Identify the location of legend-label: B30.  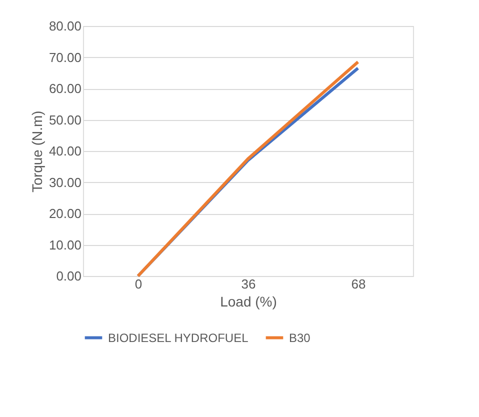
(300, 337).